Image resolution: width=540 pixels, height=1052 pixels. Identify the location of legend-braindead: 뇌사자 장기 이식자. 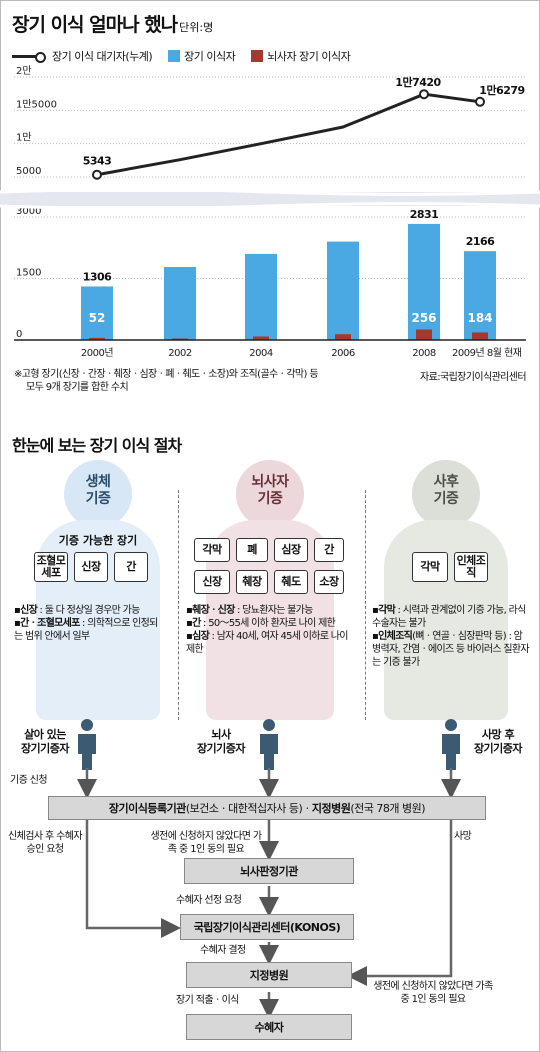
(301, 56).